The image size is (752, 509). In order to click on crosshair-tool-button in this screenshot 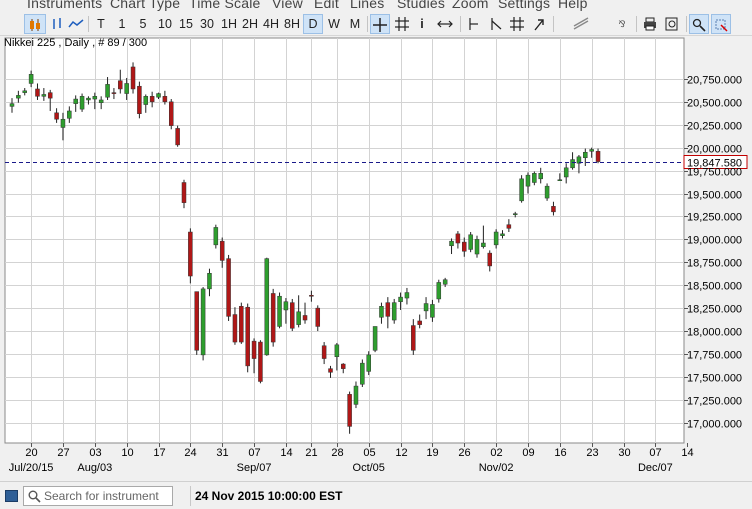, I will do `click(380, 24)`.